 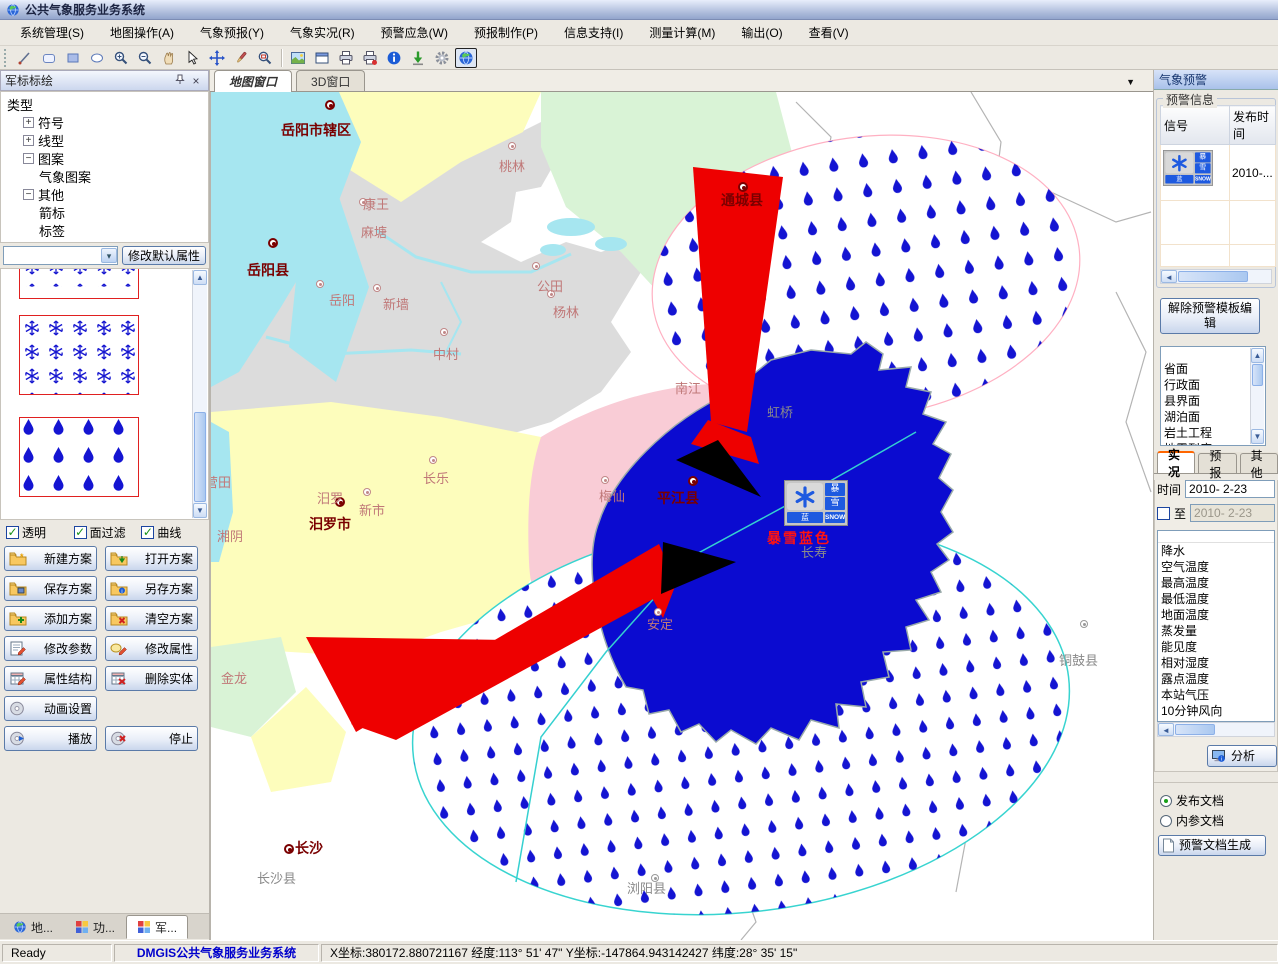 What do you see at coordinates (1252, 125) in the screenshot?
I see `col-publish-time: 发布时间` at bounding box center [1252, 125].